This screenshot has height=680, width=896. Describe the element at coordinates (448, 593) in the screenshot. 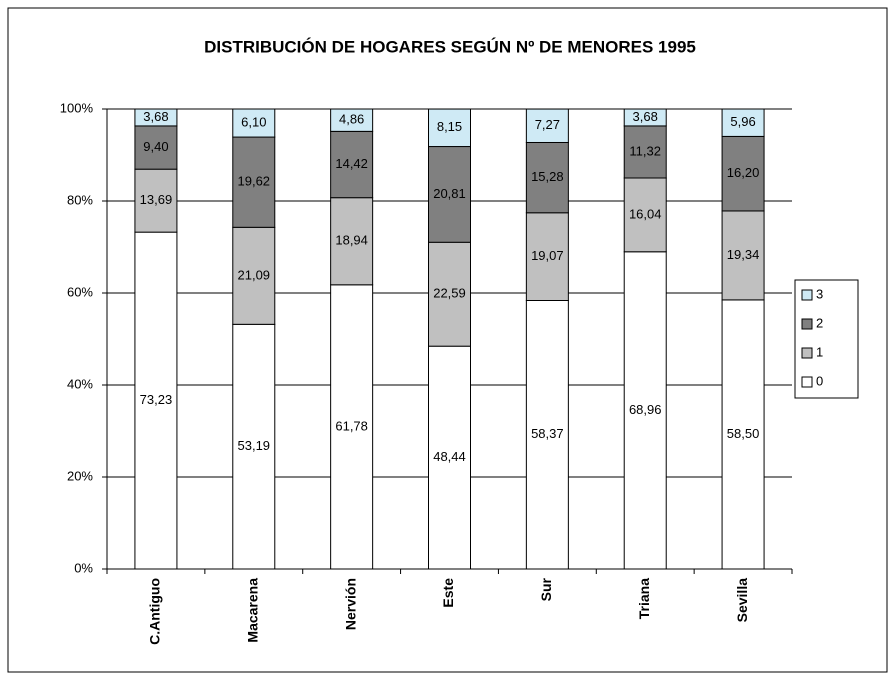

I see `x-tick-label: Este` at that location.